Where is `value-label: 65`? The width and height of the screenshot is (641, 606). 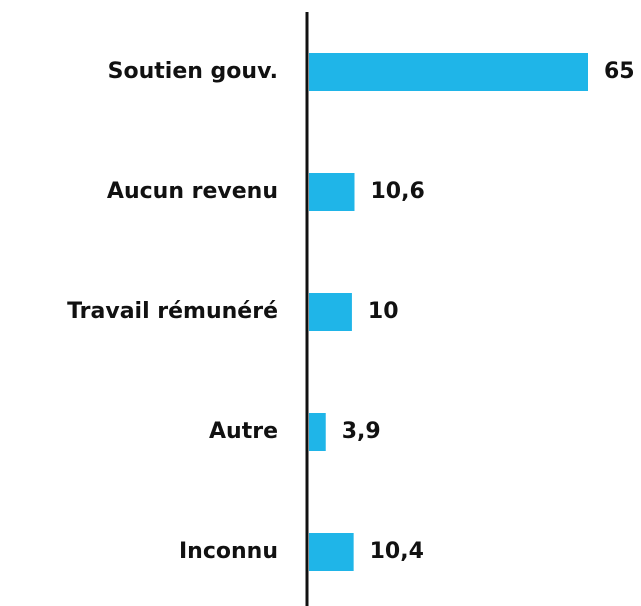
value-label: 65 is located at coordinates (619, 71).